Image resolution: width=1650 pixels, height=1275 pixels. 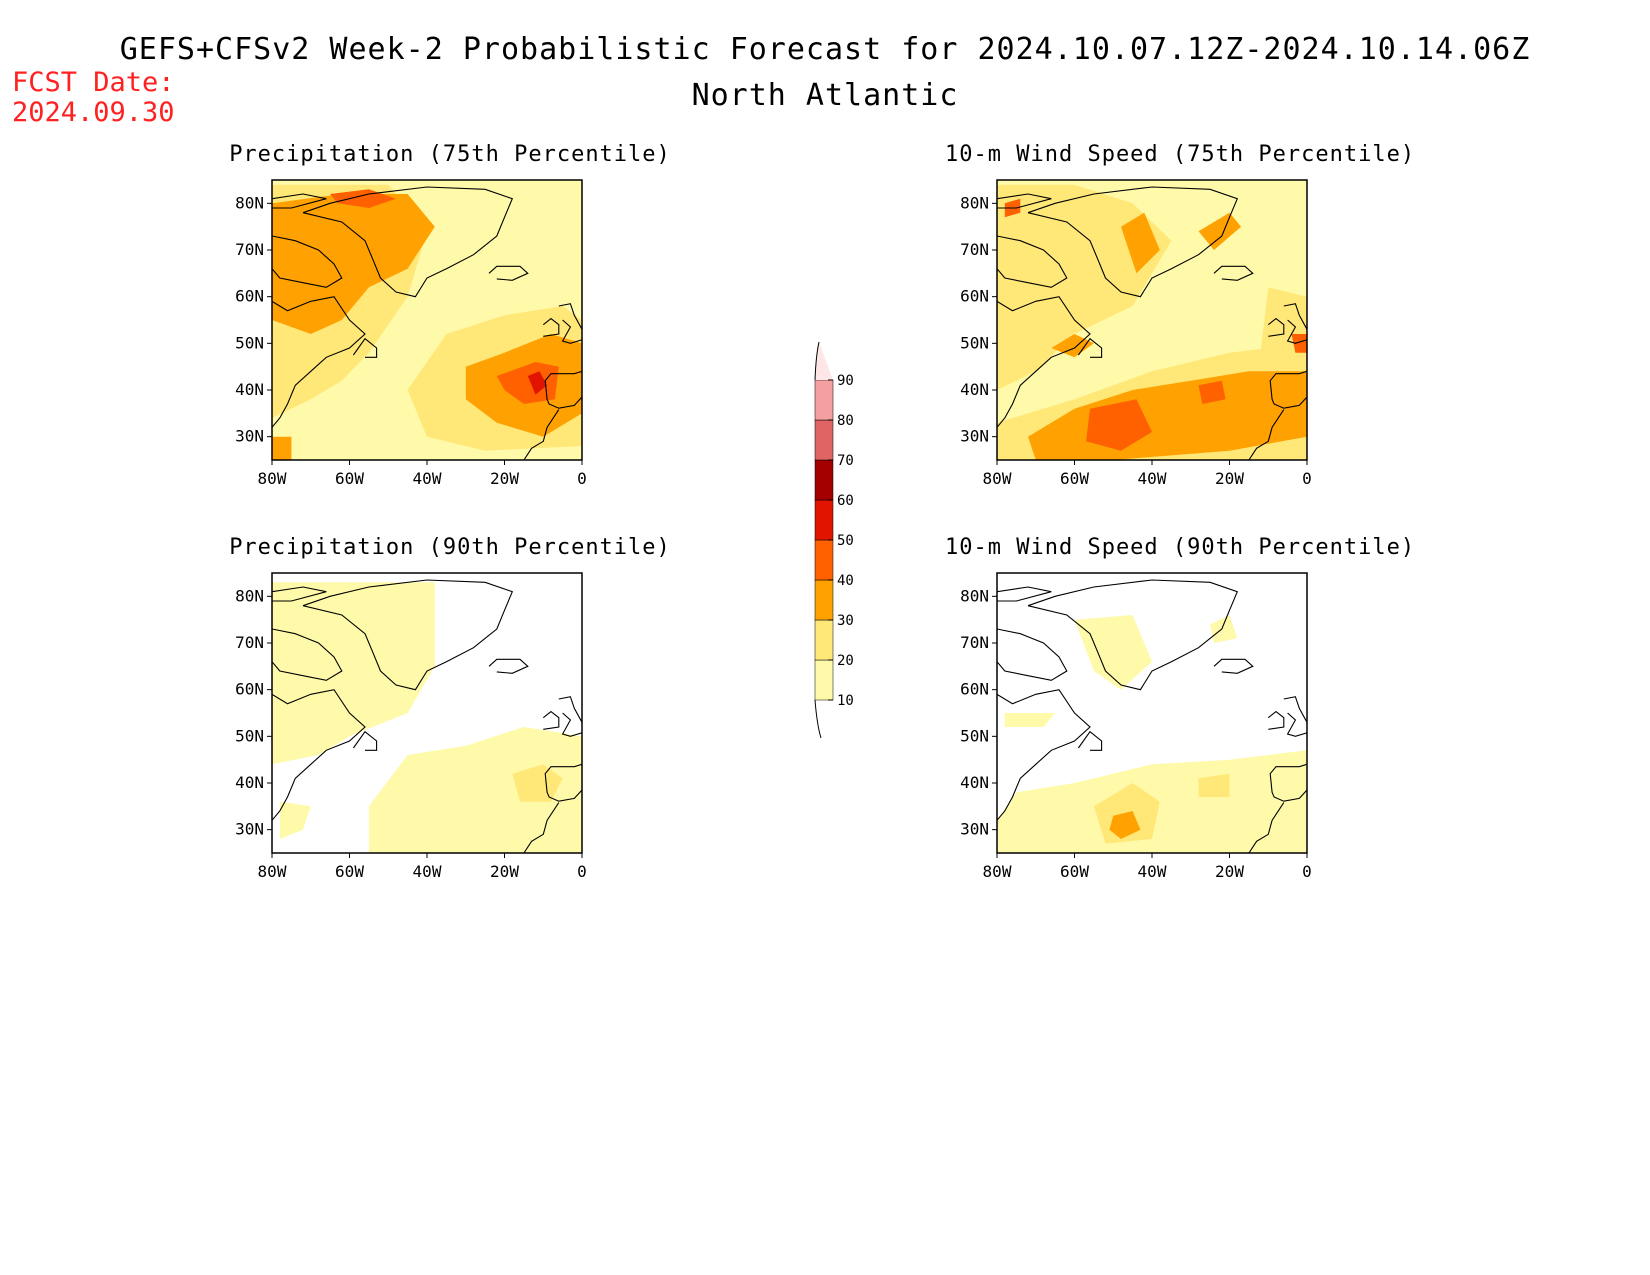 I want to click on map-subtitle: North Atlantic, so click(x=825, y=95).